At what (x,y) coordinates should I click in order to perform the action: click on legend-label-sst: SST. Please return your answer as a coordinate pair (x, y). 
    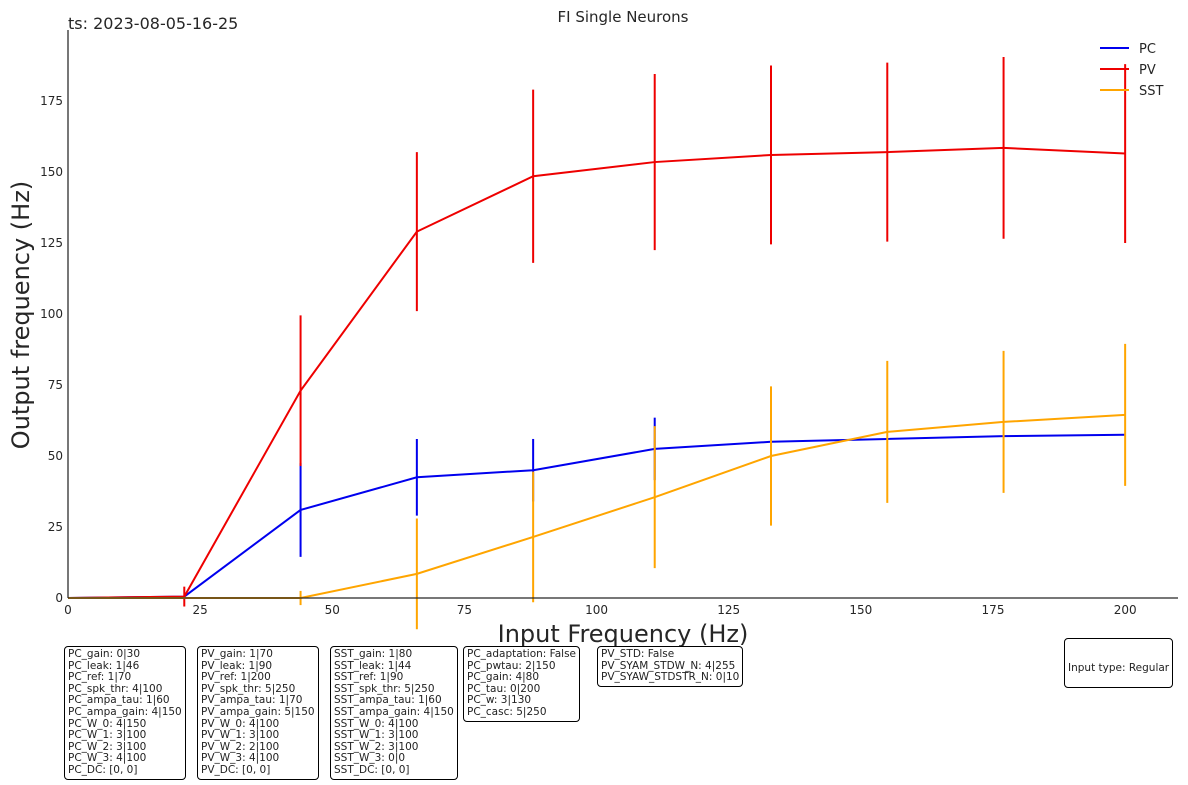
    Looking at the image, I should click on (1151, 91).